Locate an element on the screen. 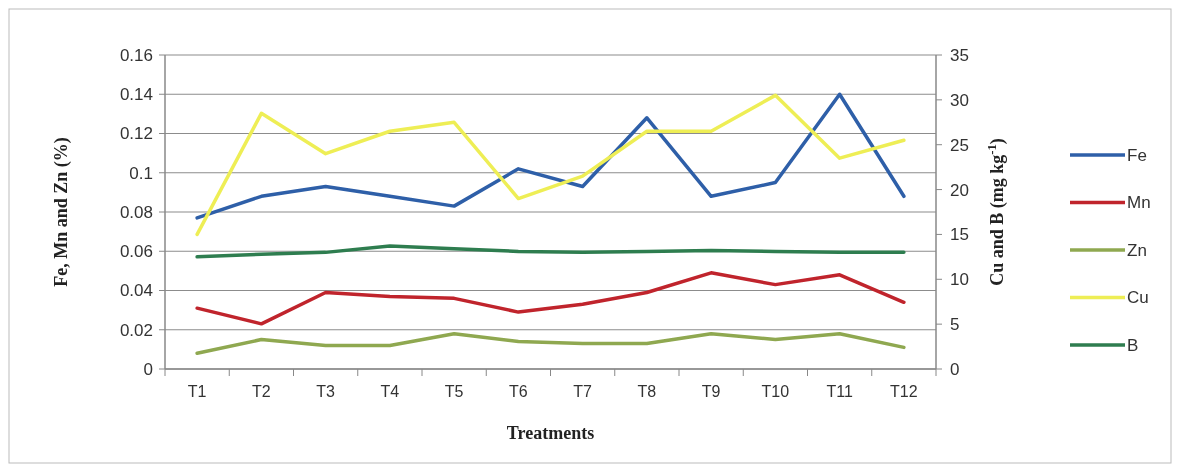  y2-tick-label: 25 is located at coordinates (959, 145).